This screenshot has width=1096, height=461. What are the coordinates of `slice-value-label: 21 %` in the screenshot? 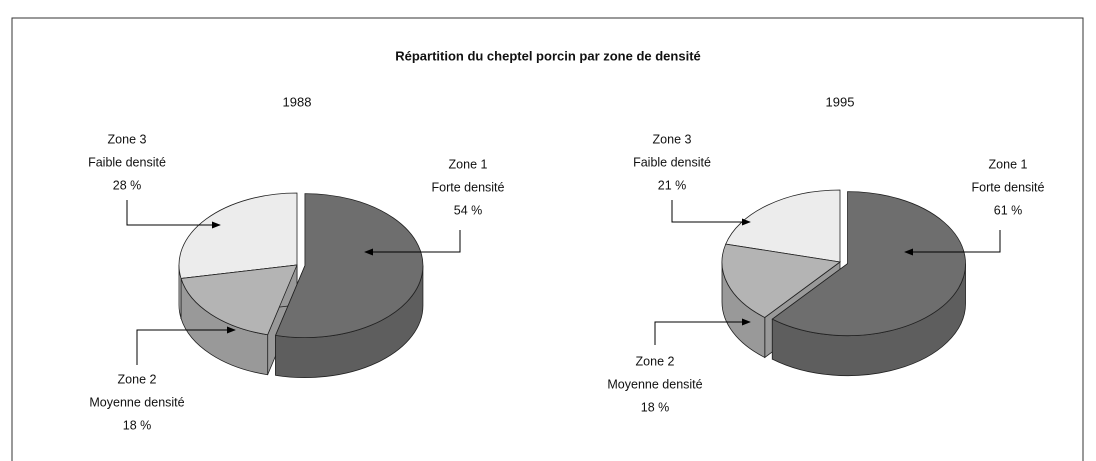 It's located at (672, 185).